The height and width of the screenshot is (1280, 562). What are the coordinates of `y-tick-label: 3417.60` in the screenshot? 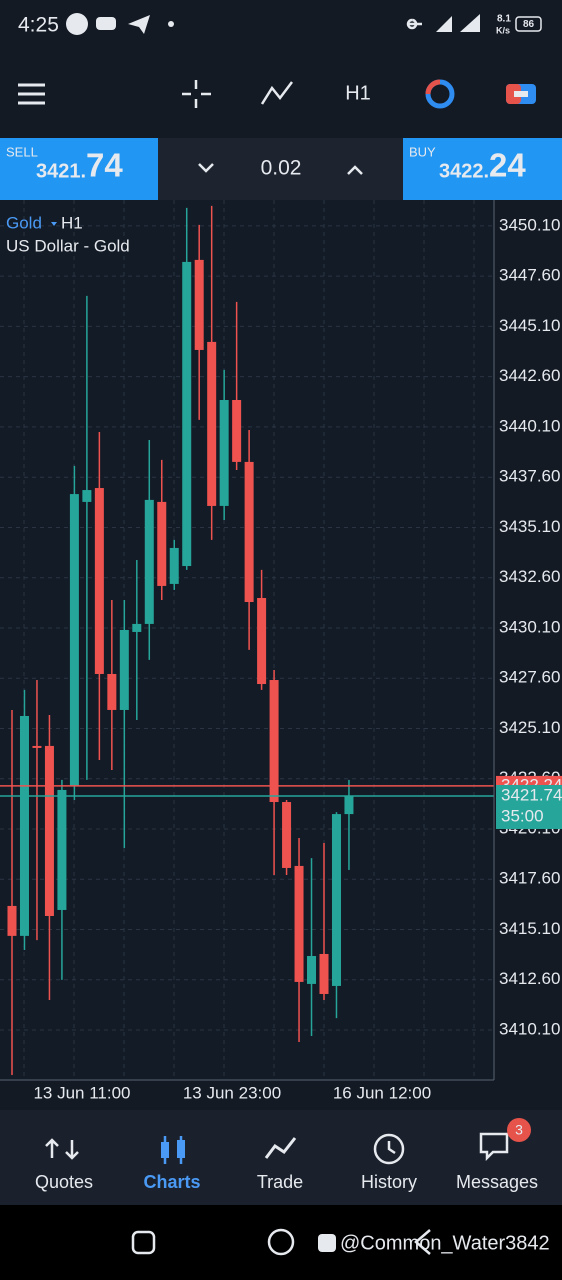 It's located at (529, 878).